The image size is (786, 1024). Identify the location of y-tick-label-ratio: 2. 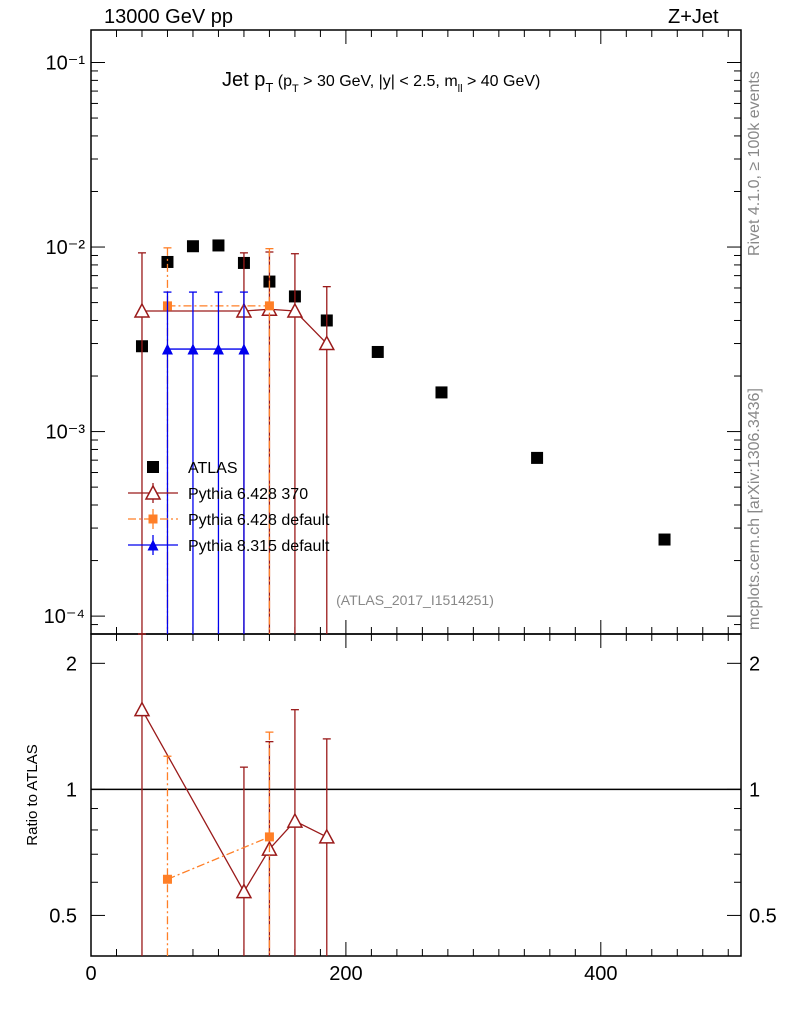
(71, 664).